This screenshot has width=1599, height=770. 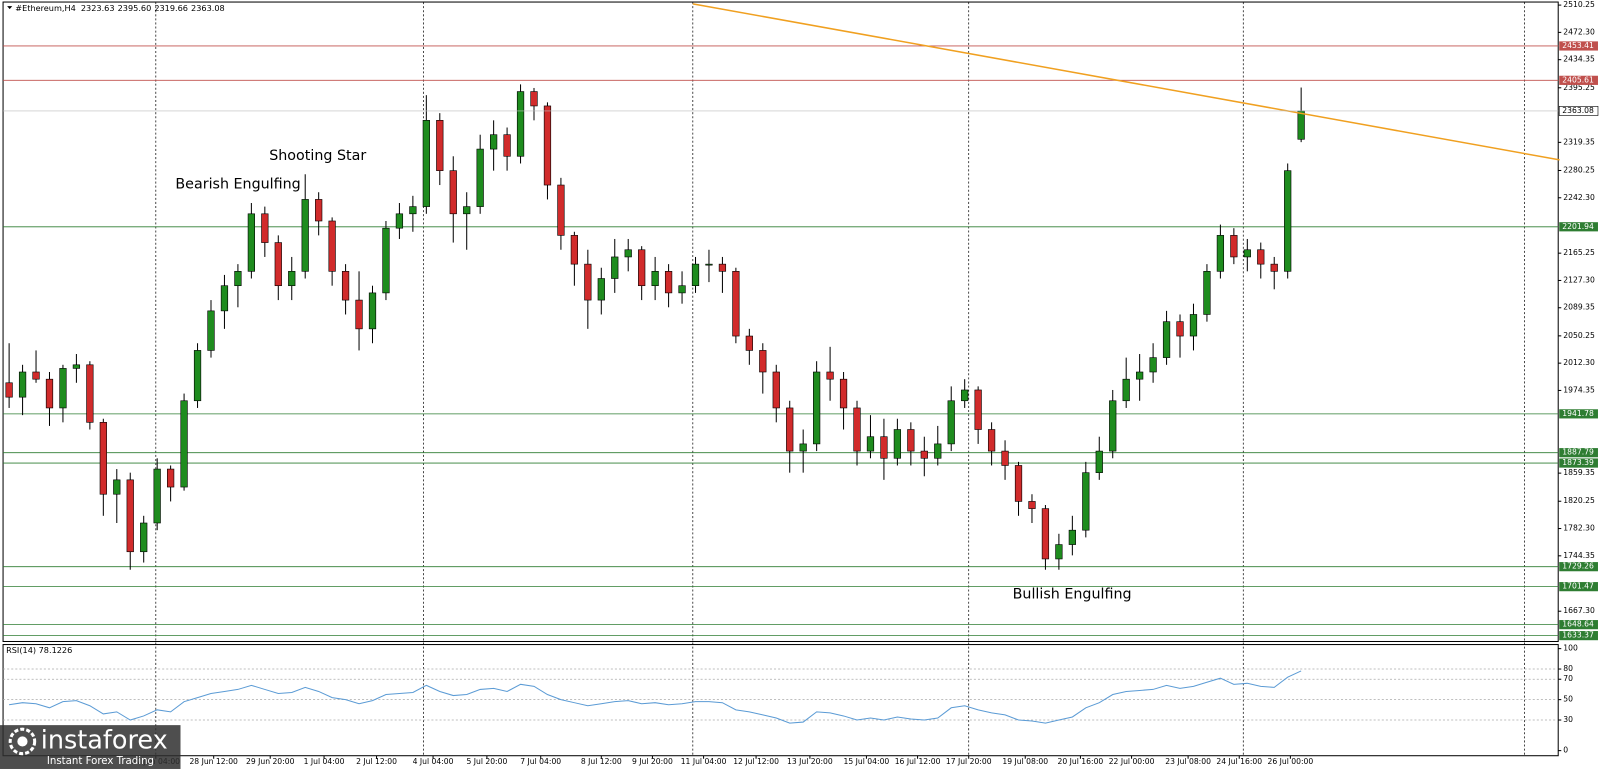 I want to click on y-tick-label: 1667.30, so click(x=1579, y=610).